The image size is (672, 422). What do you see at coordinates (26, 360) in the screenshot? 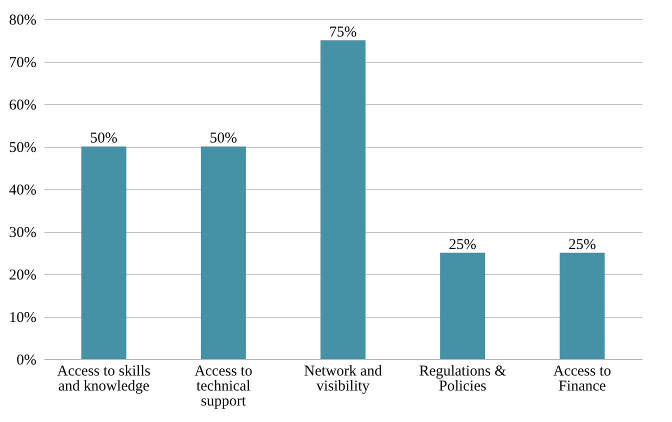
I see `y-tick-label: 0%` at bounding box center [26, 360].